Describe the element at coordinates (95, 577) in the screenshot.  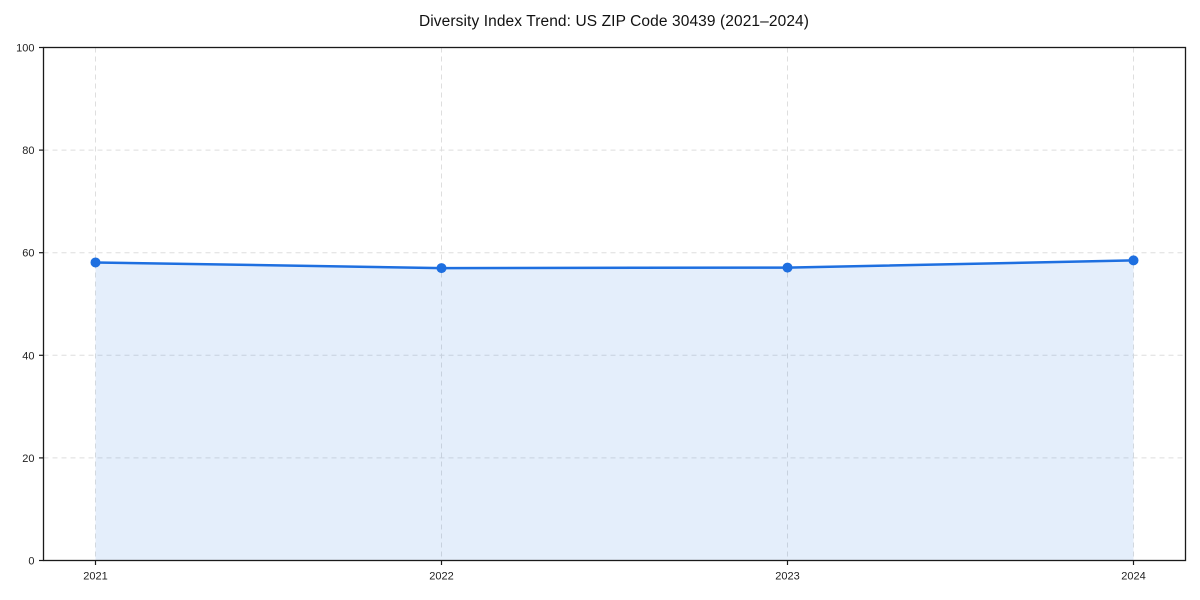
I see `x-tick-label: 2021` at that location.